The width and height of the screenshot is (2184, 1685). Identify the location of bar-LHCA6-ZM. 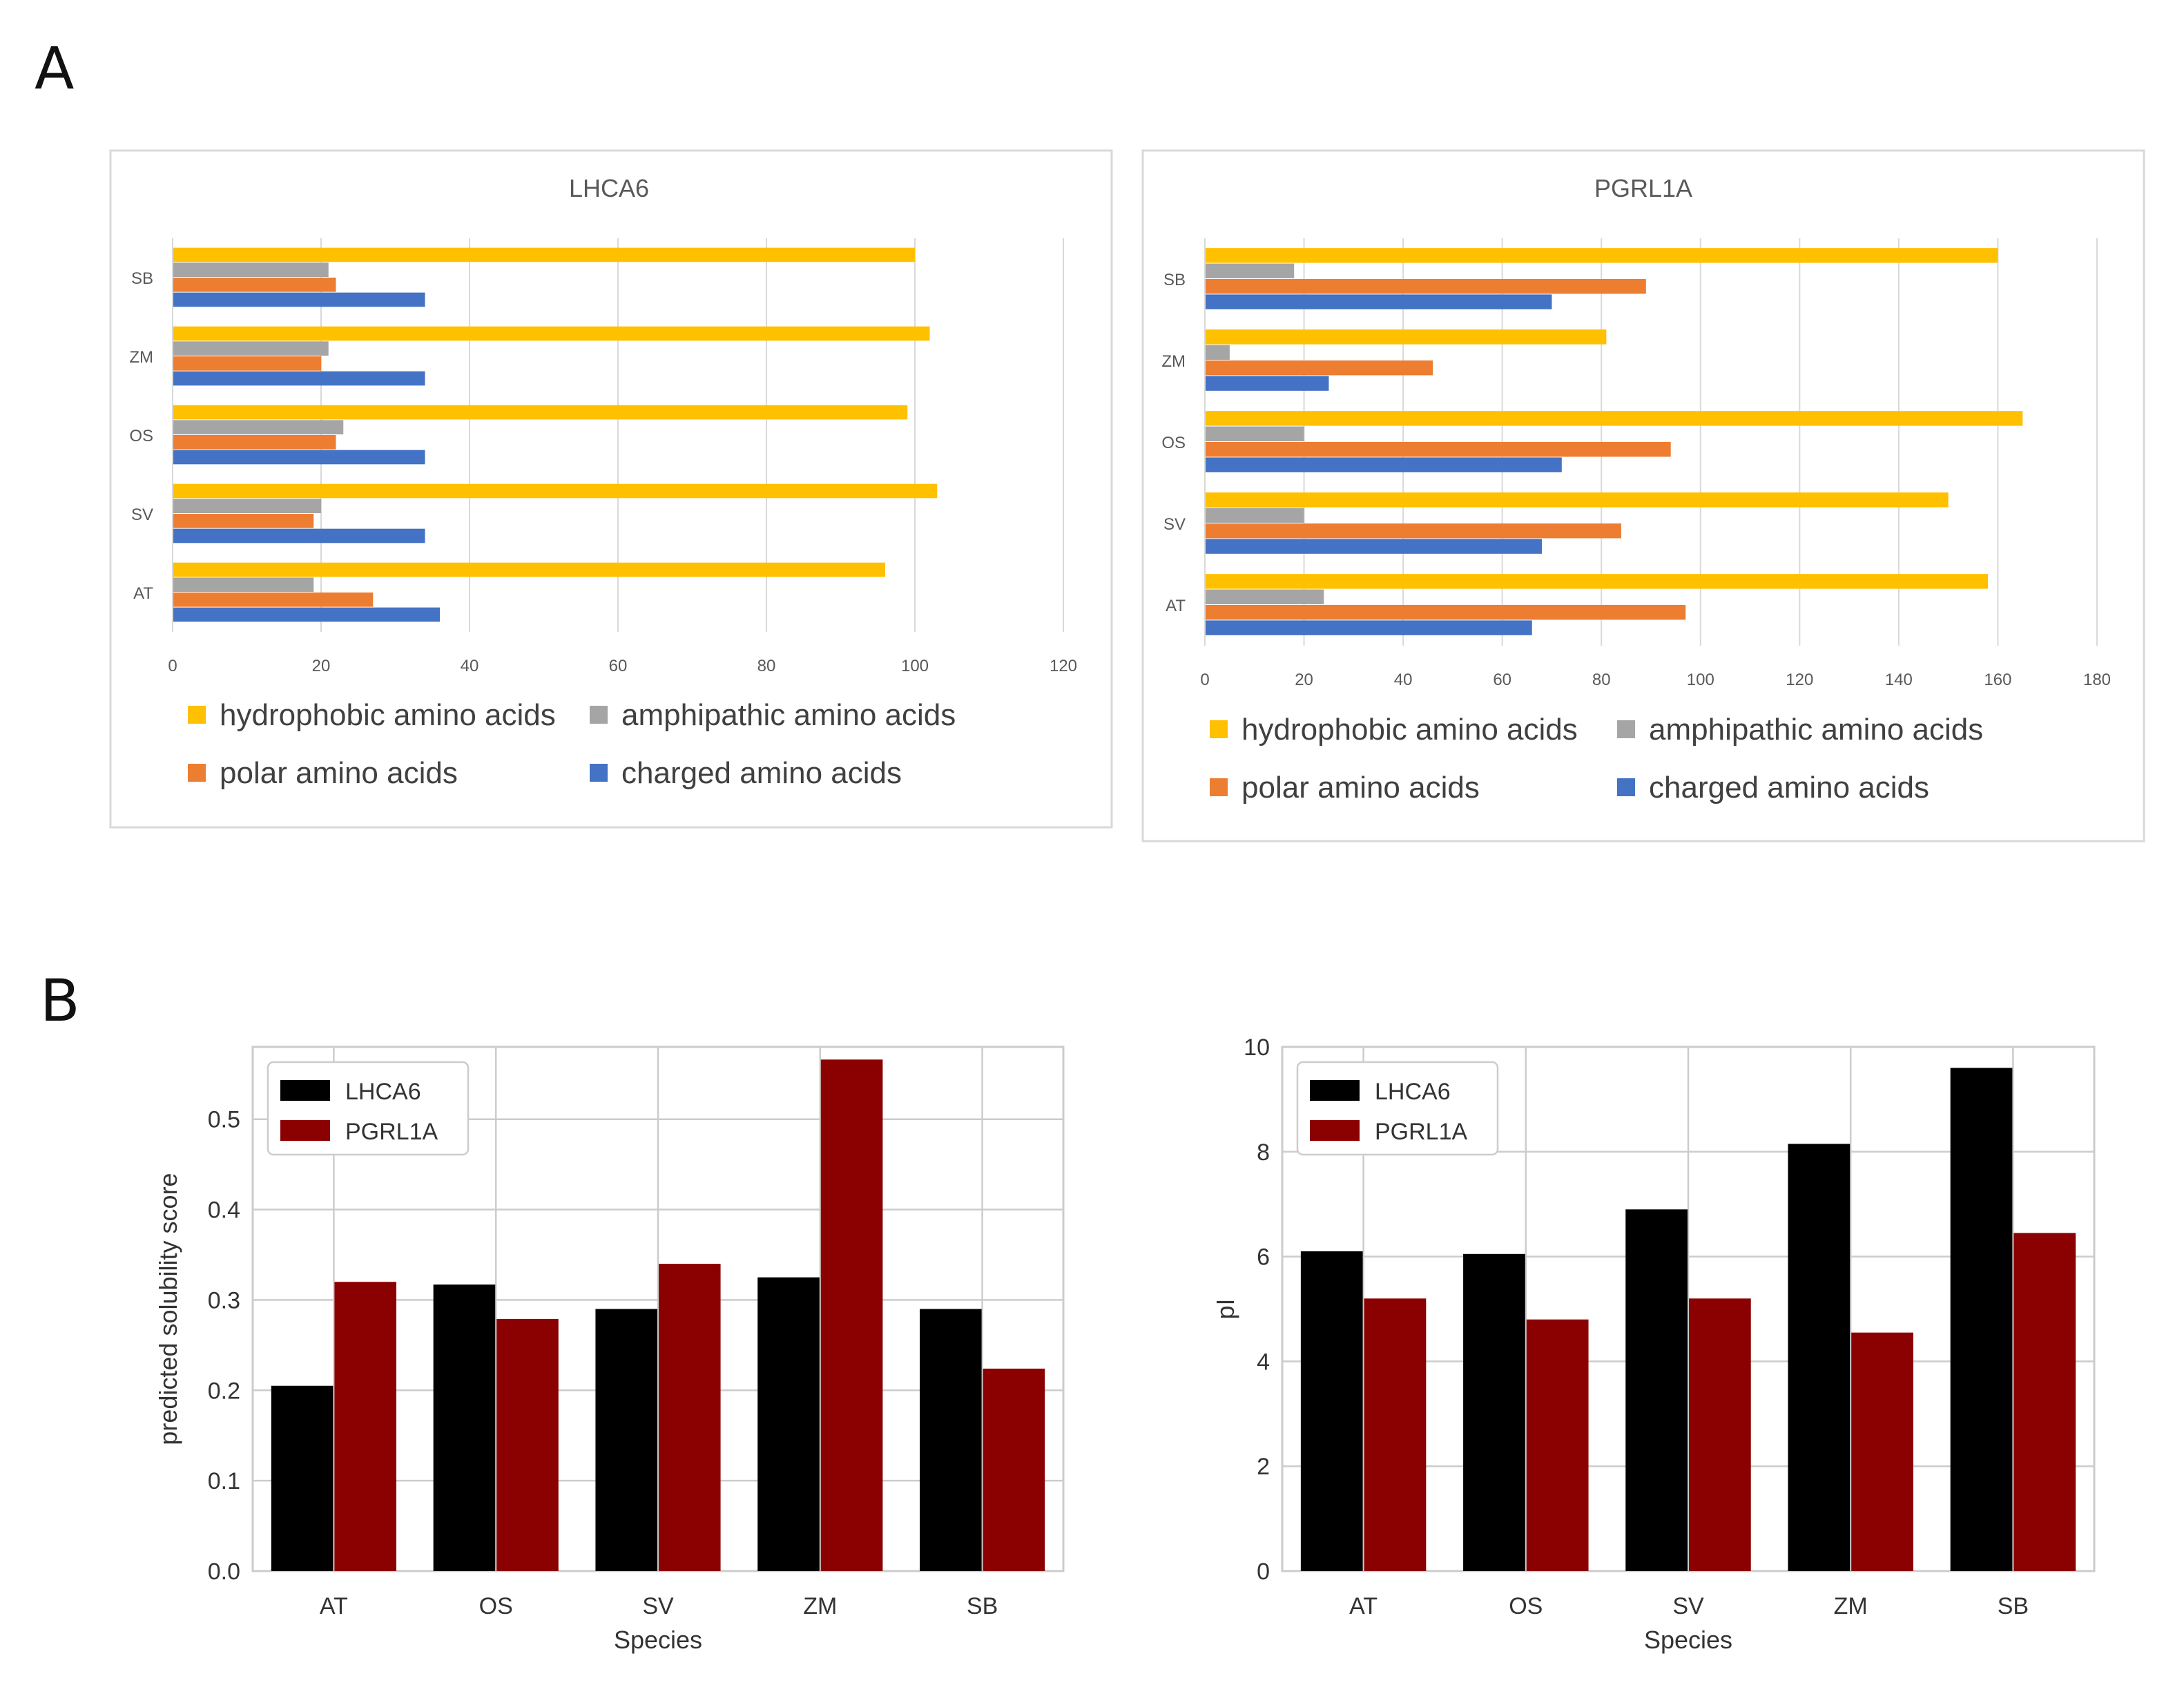
(1819, 1357).